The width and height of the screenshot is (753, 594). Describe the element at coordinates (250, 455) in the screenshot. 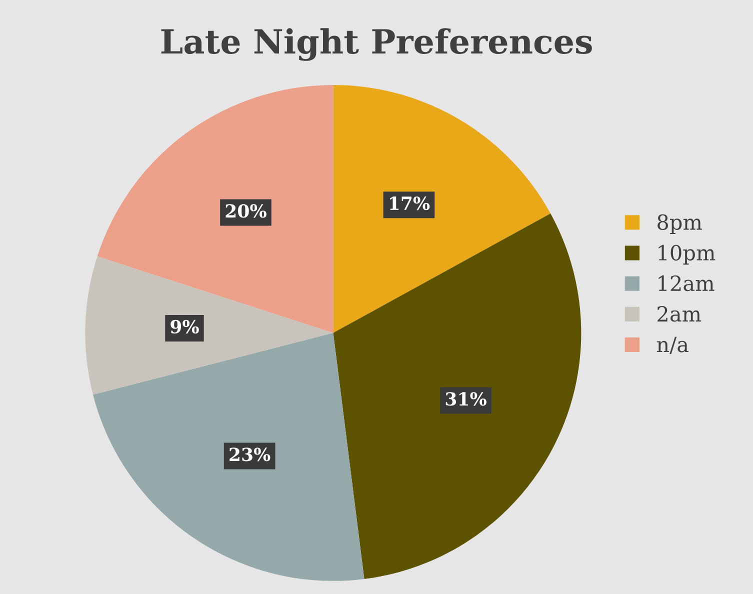

I see `data-label: 23%` at that location.